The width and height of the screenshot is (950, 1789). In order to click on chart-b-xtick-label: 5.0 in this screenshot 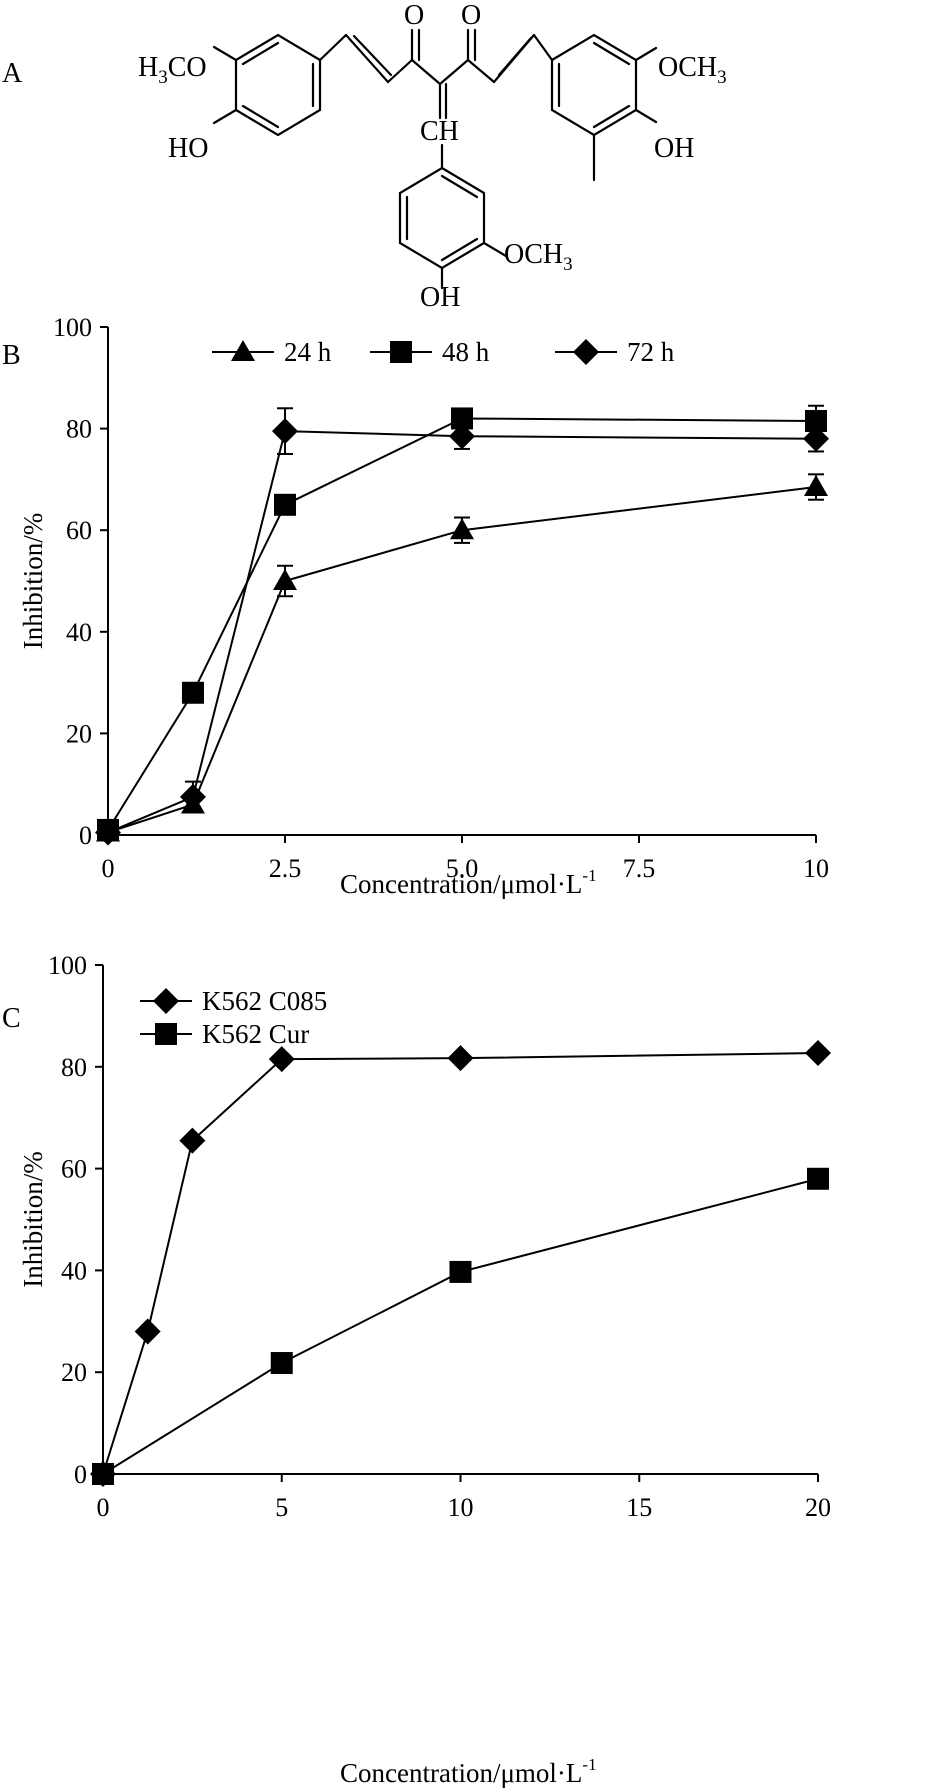, I will do `click(462, 868)`.